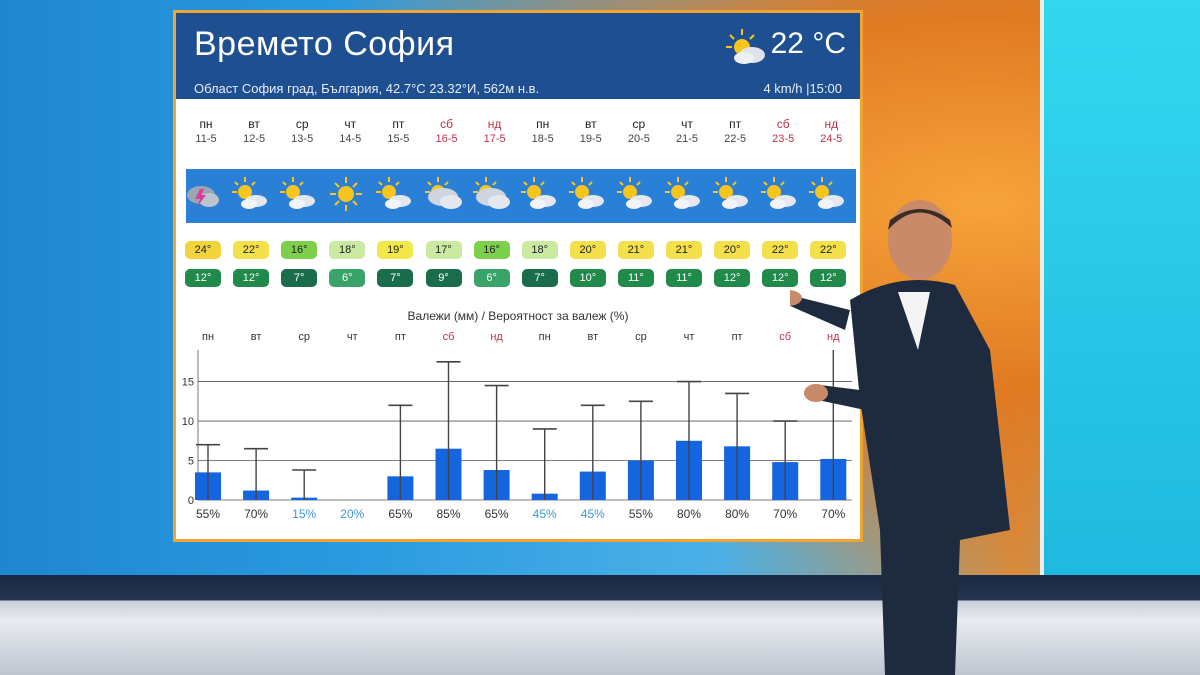  What do you see at coordinates (254, 139) in the screenshot?
I see `day-date: 12-5` at bounding box center [254, 139].